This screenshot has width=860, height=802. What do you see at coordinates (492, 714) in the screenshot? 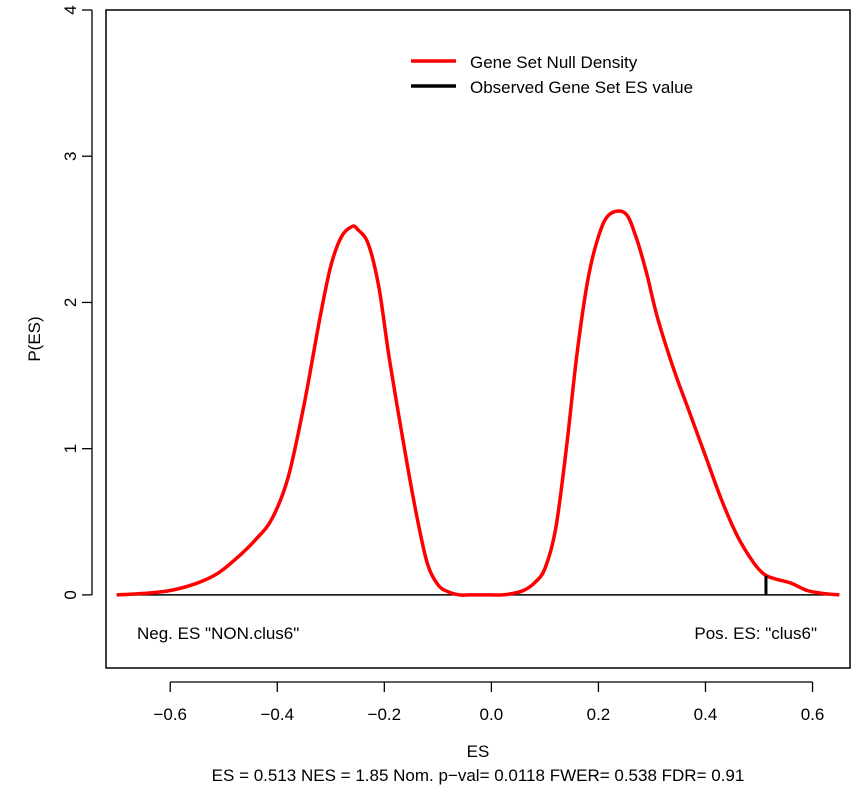
I see `x-tick-label: 0.0` at bounding box center [492, 714].